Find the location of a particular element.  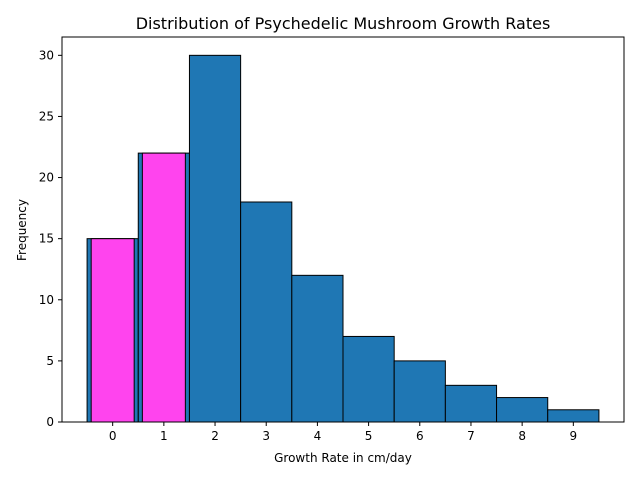

x-tick-label: 3 is located at coordinates (266, 436).